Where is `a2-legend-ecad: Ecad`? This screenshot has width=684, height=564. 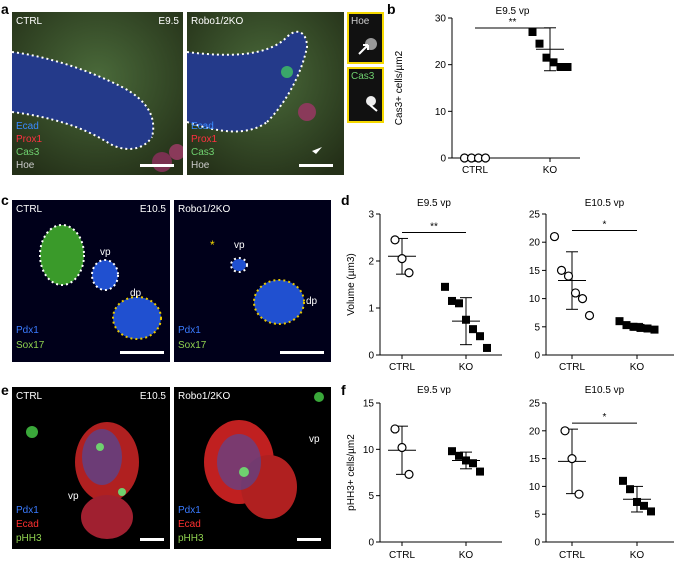 a2-legend-ecad: Ecad is located at coordinates (202, 126).